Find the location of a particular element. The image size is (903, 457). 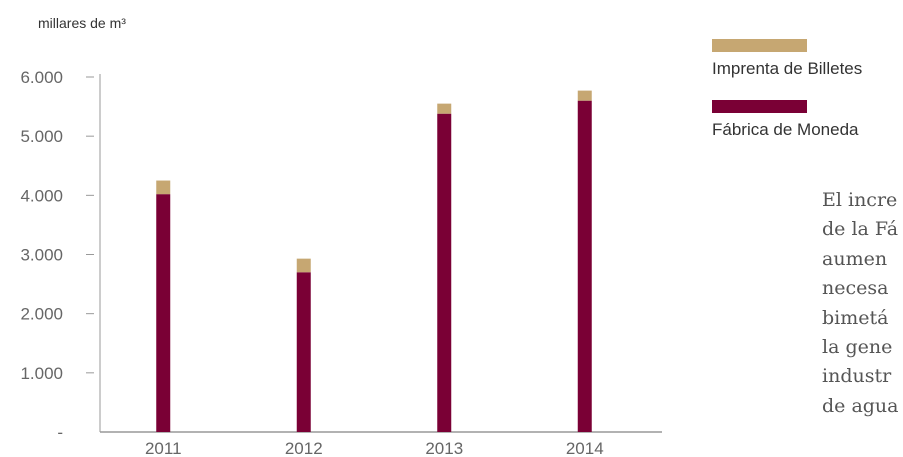

side-text-line: de agua is located at coordinates (860, 405).